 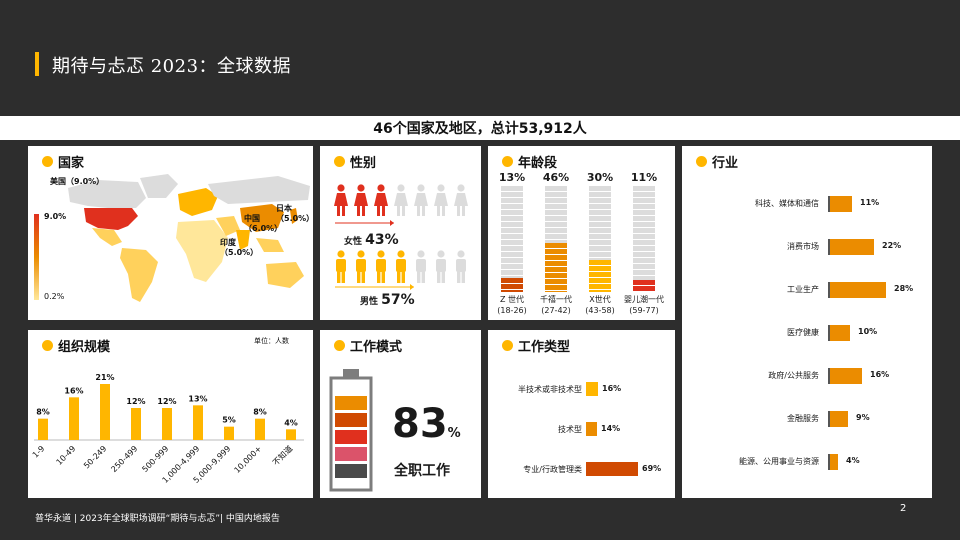 I want to click on industry-label: 政府/公共服务, so click(x=793, y=375).